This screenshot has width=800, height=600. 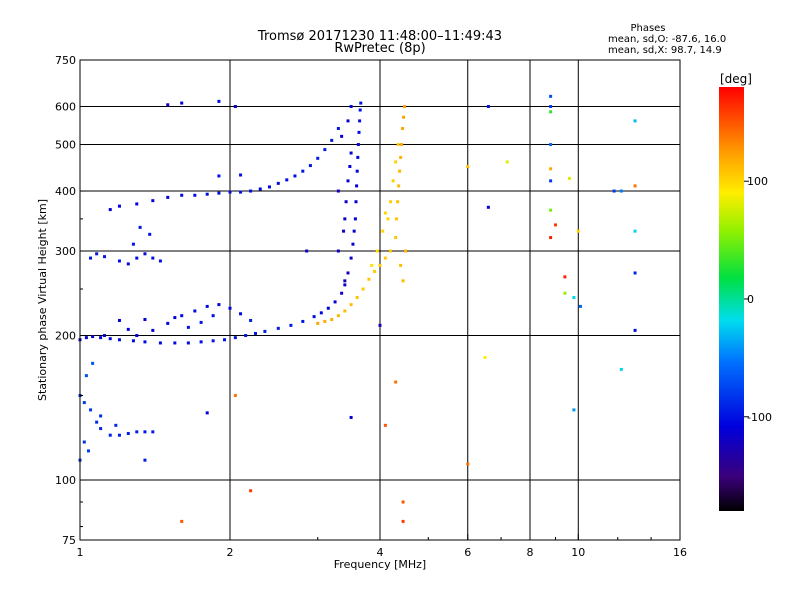 I want to click on y-tick-label: 600, so click(x=65, y=107).